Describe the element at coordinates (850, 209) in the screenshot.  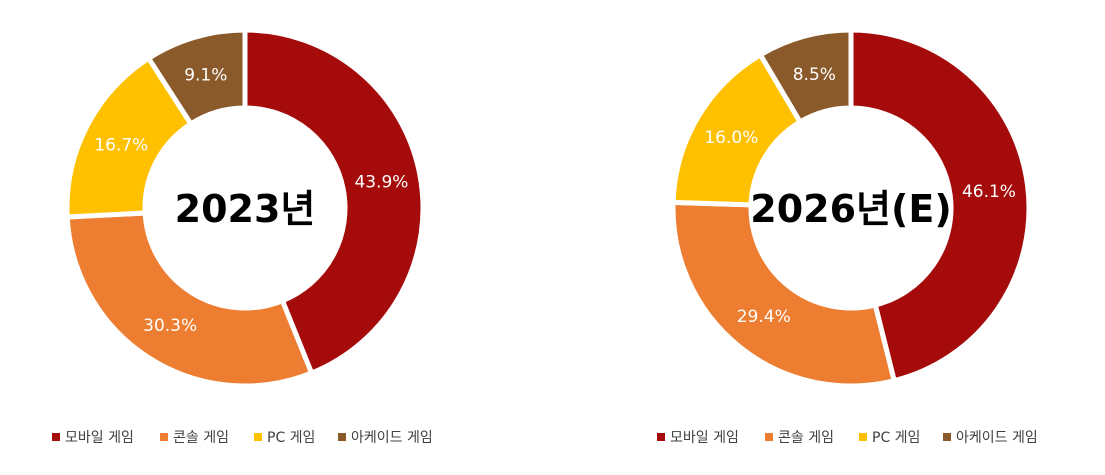
I see `center-label-2: 2026년(E)` at that location.